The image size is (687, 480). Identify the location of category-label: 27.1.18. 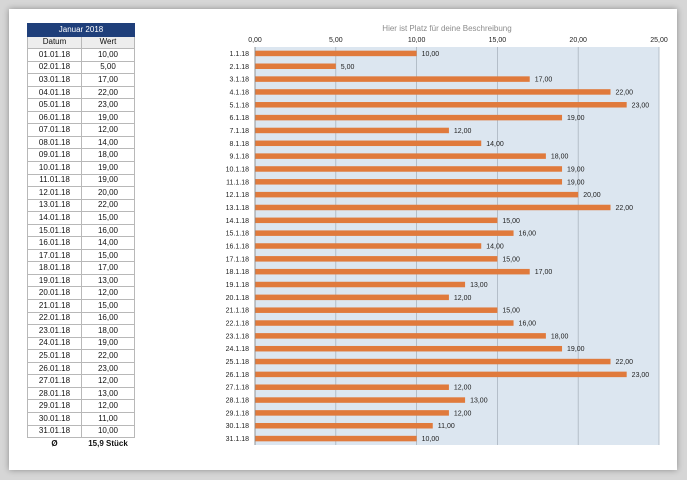
(237, 388).